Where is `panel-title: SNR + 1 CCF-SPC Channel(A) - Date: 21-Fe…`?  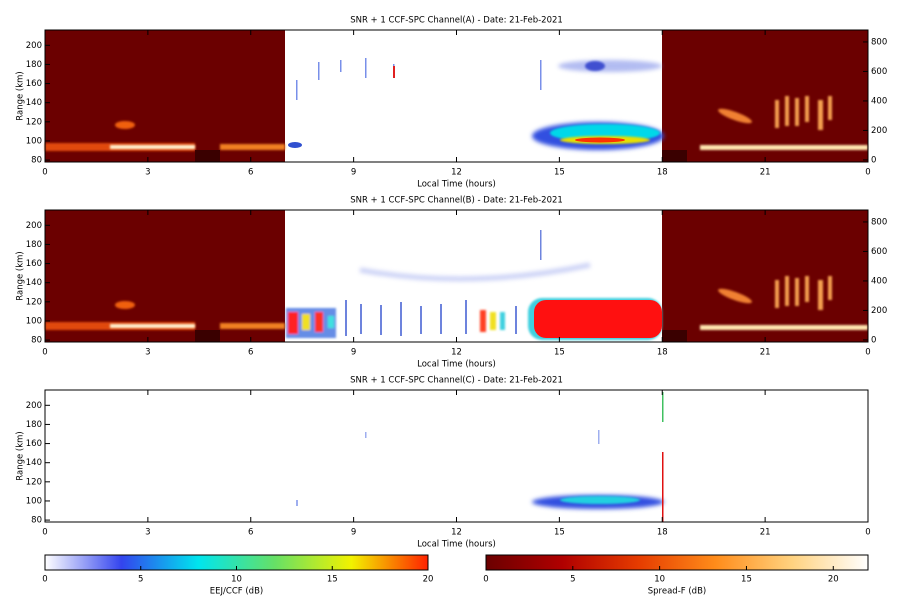 panel-title: SNR + 1 CCF-SPC Channel(A) - Date: 21-Fe… is located at coordinates (456, 21).